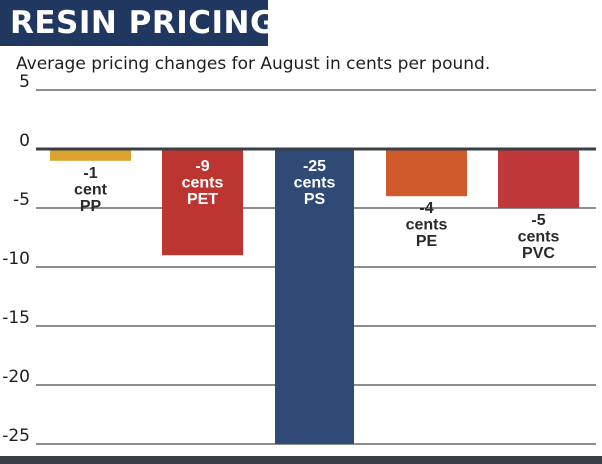  What do you see at coordinates (24, 82) in the screenshot?
I see `y-tick-label: 5` at bounding box center [24, 82].